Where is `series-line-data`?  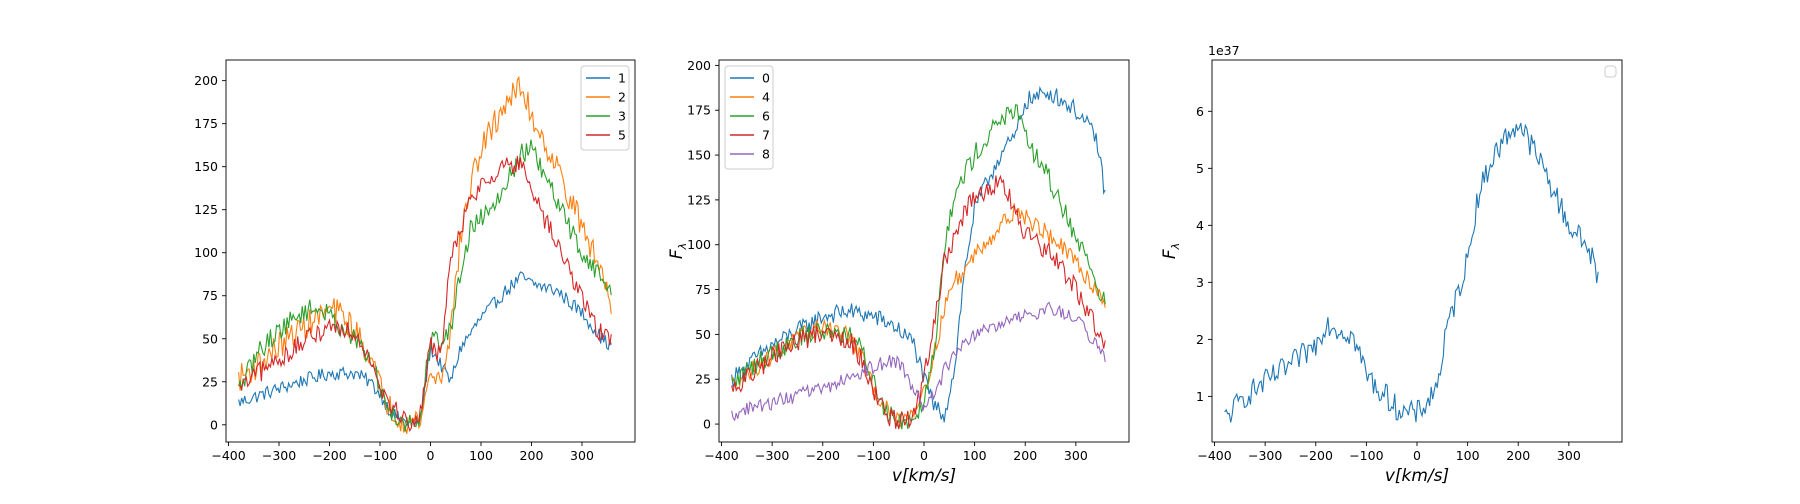
series-line-data is located at coordinates (1411, 272).